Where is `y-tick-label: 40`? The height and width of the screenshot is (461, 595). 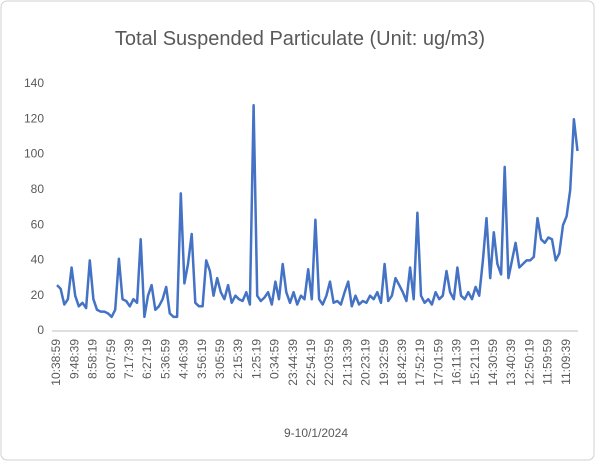 y-tick-label: 40 is located at coordinates (38, 260).